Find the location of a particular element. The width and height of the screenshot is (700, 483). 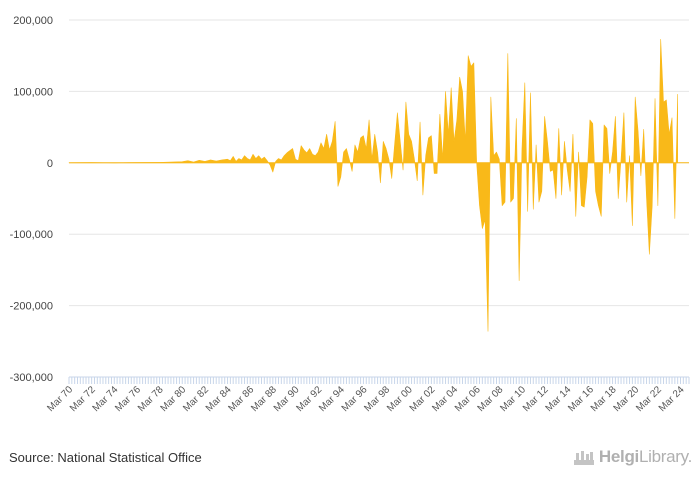

helgi-library-logo: Helgi Library. is located at coordinates (632, 457).